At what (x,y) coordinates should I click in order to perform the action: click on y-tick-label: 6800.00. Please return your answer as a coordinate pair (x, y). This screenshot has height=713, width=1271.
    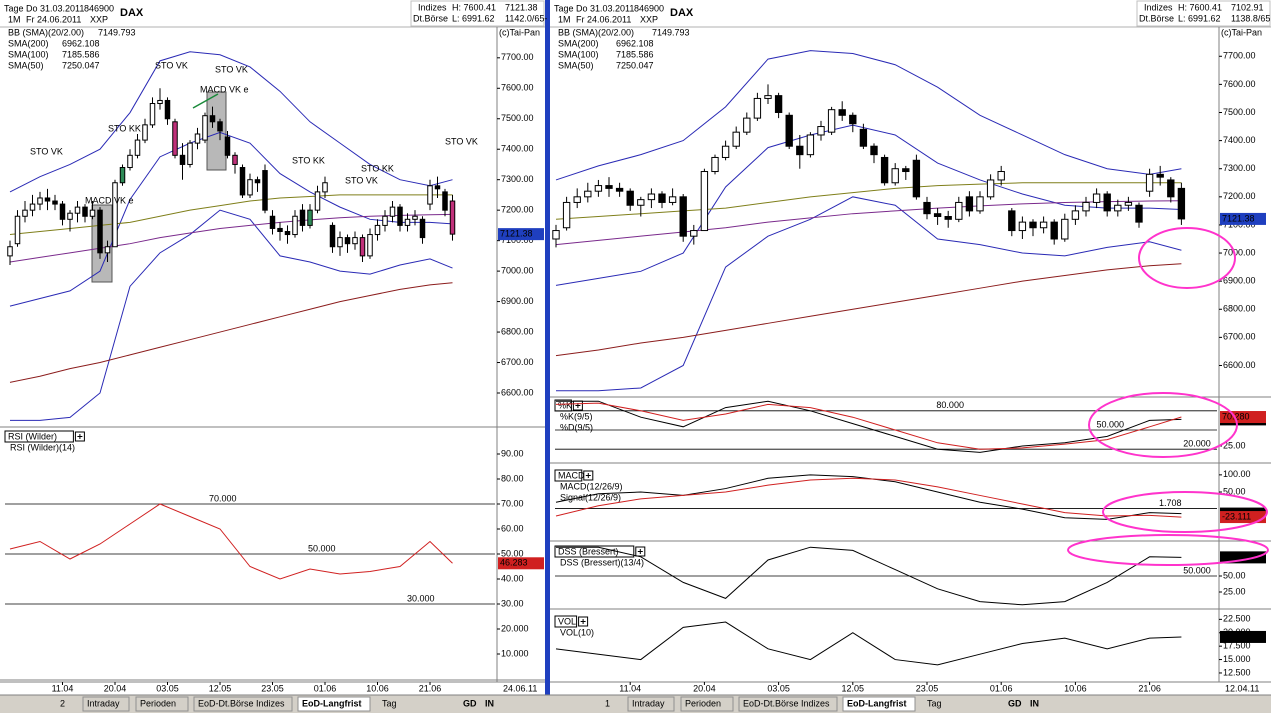
    Looking at the image, I should click on (1239, 309).